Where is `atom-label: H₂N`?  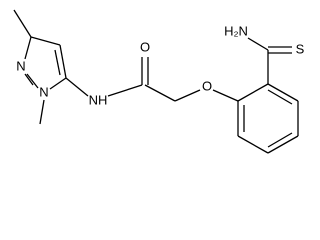
atom-label: H₂N is located at coordinates (236, 30).